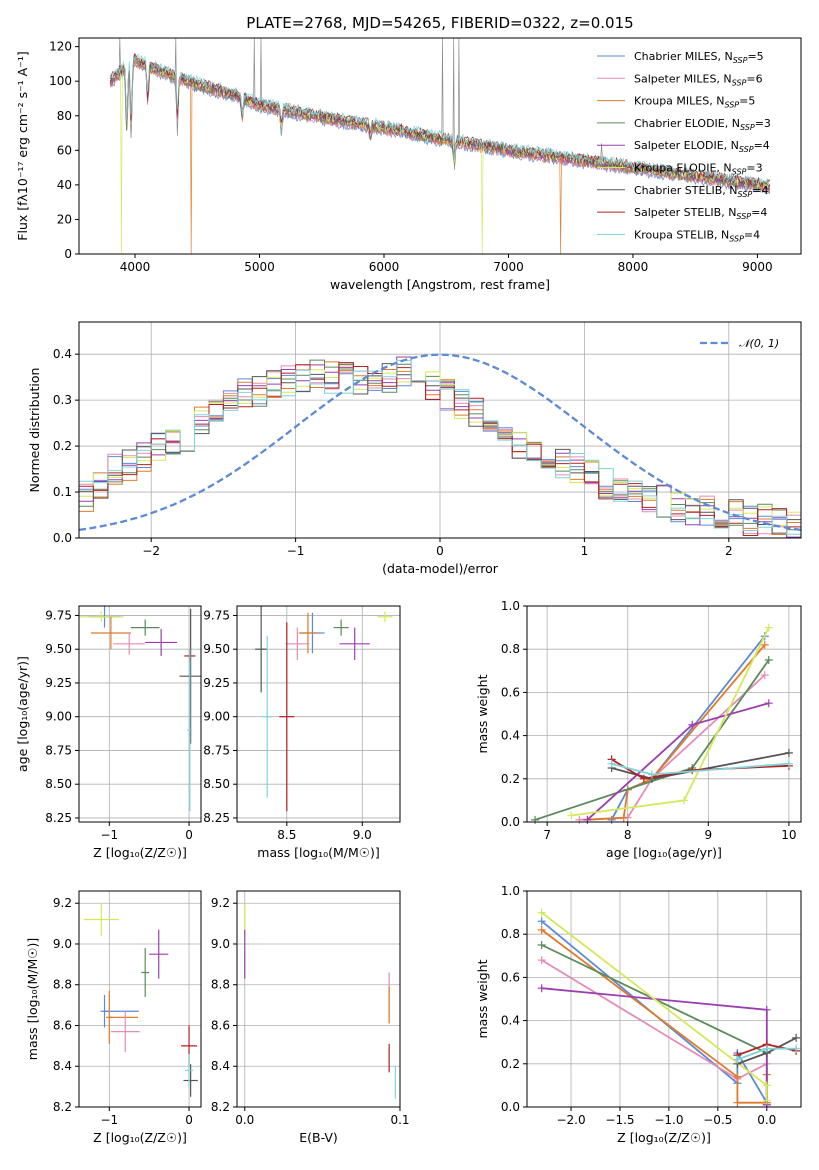 The width and height of the screenshot is (819, 1170). Describe the element at coordinates (757, 267) in the screenshot. I see `x-tick-label: 9000` at that location.